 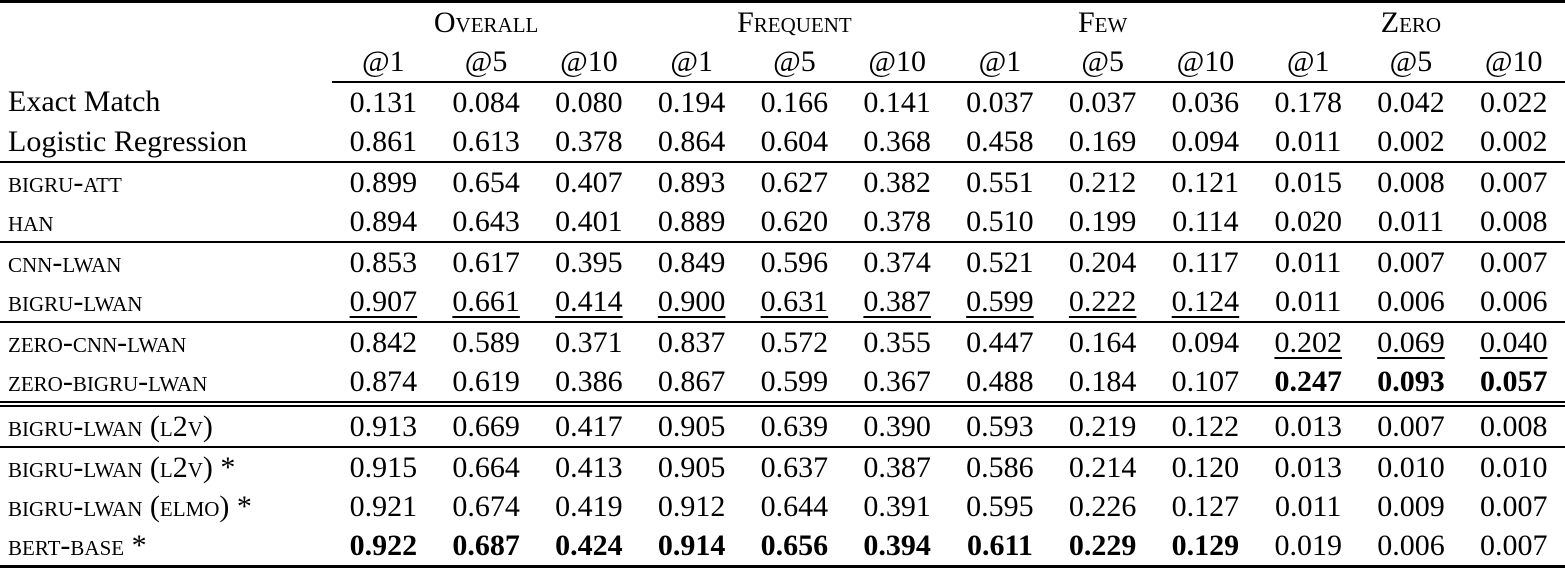 I want to click on metric-value: 0.654, so click(x=486, y=181).